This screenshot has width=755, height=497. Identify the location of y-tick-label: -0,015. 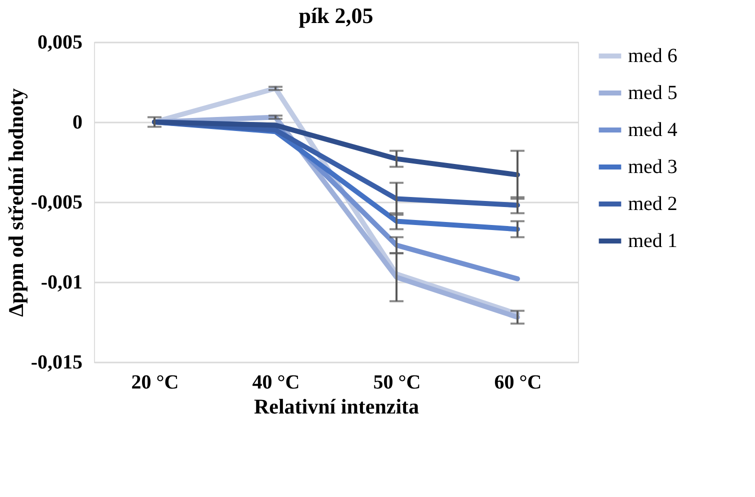
(56, 363).